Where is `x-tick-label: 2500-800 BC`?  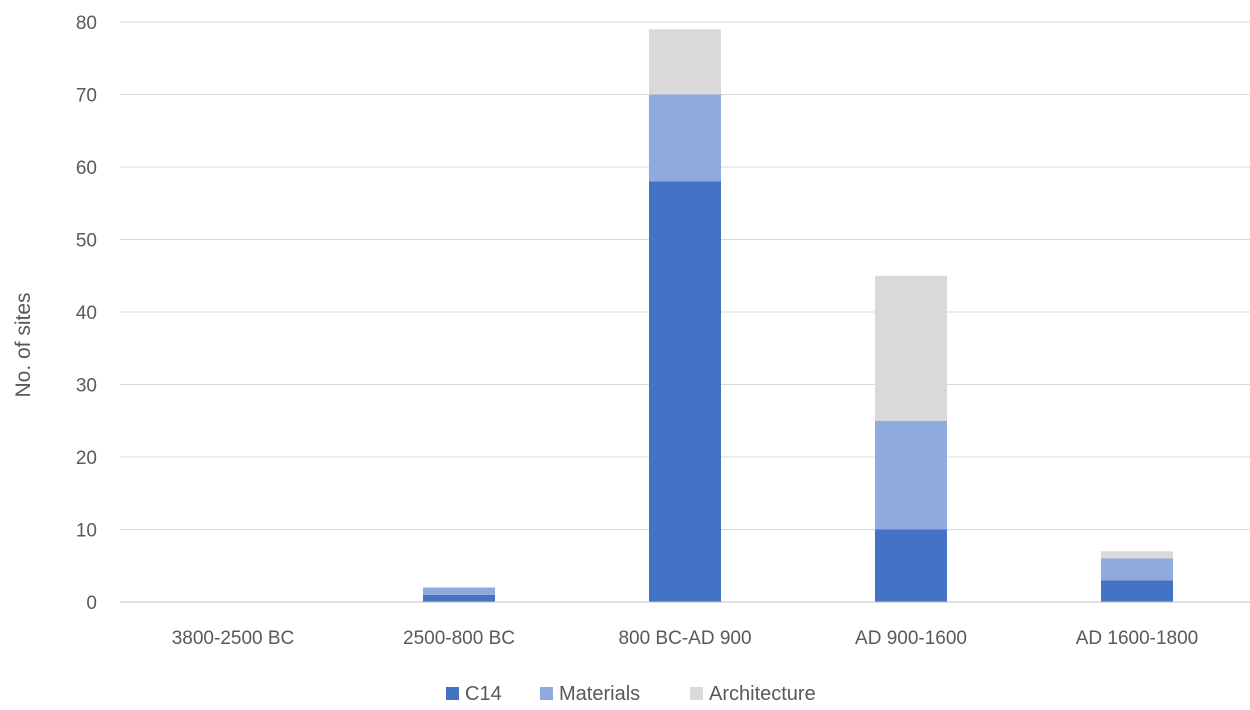 x-tick-label: 2500-800 BC is located at coordinates (459, 638).